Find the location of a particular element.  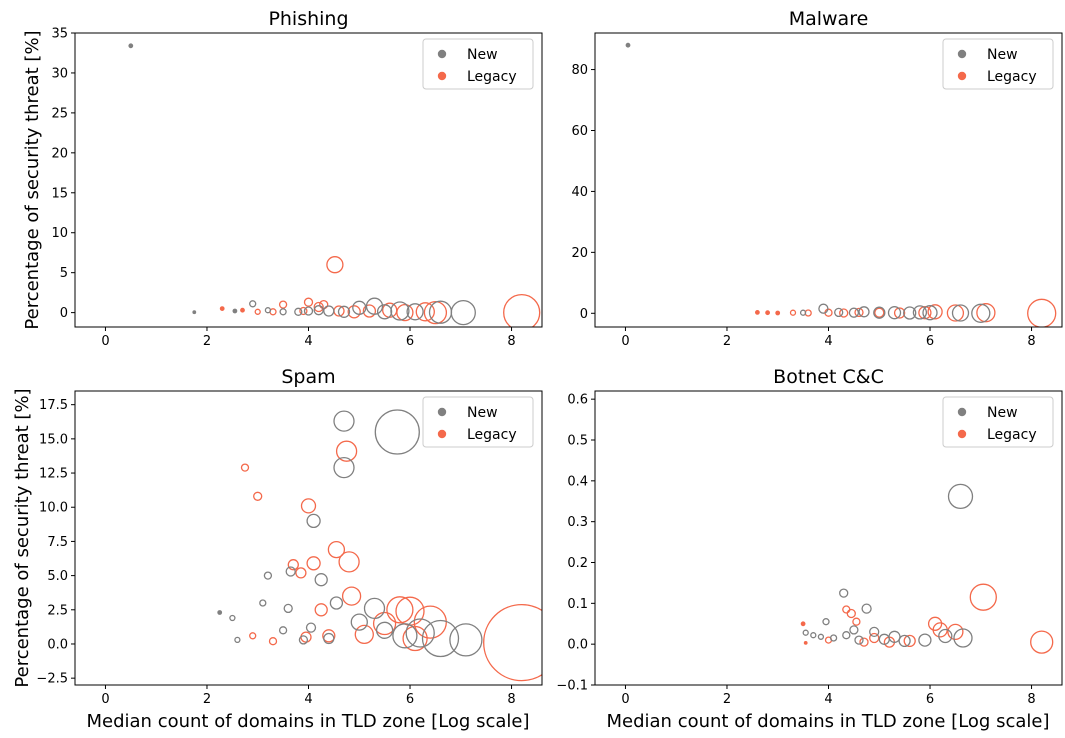

legend-label: Legacy is located at coordinates (1012, 435).